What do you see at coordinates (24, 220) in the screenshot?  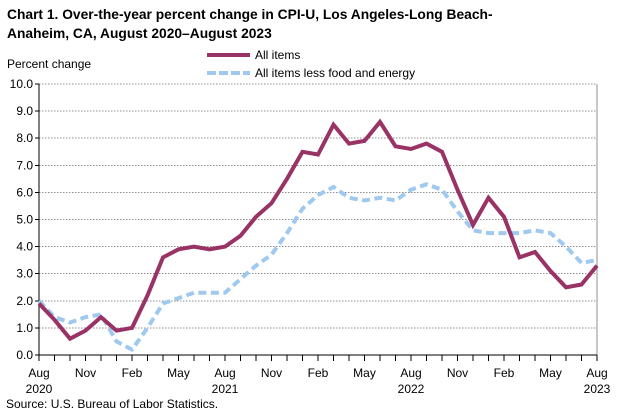 I see `y-tick-label: 5.0` at bounding box center [24, 220].